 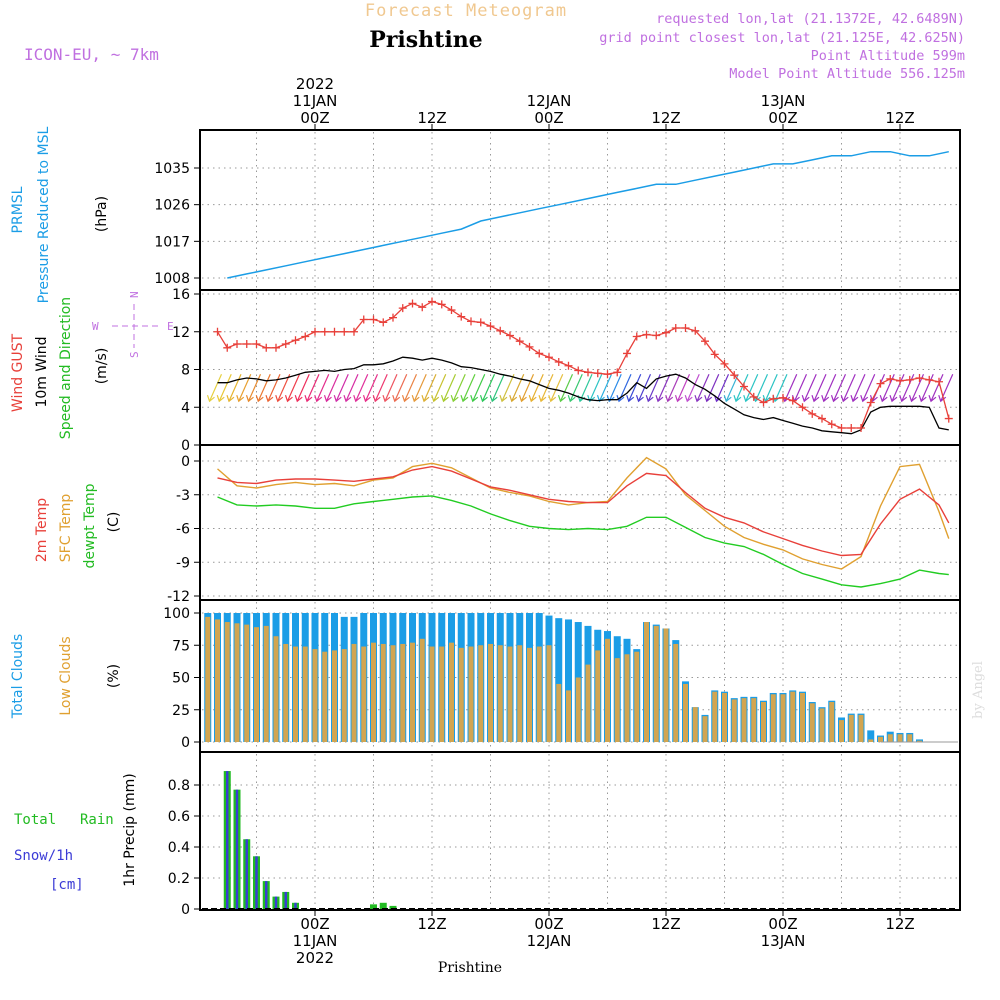 What do you see at coordinates (133, 324) in the screenshot?
I see `compass: W E N S` at bounding box center [133, 324].